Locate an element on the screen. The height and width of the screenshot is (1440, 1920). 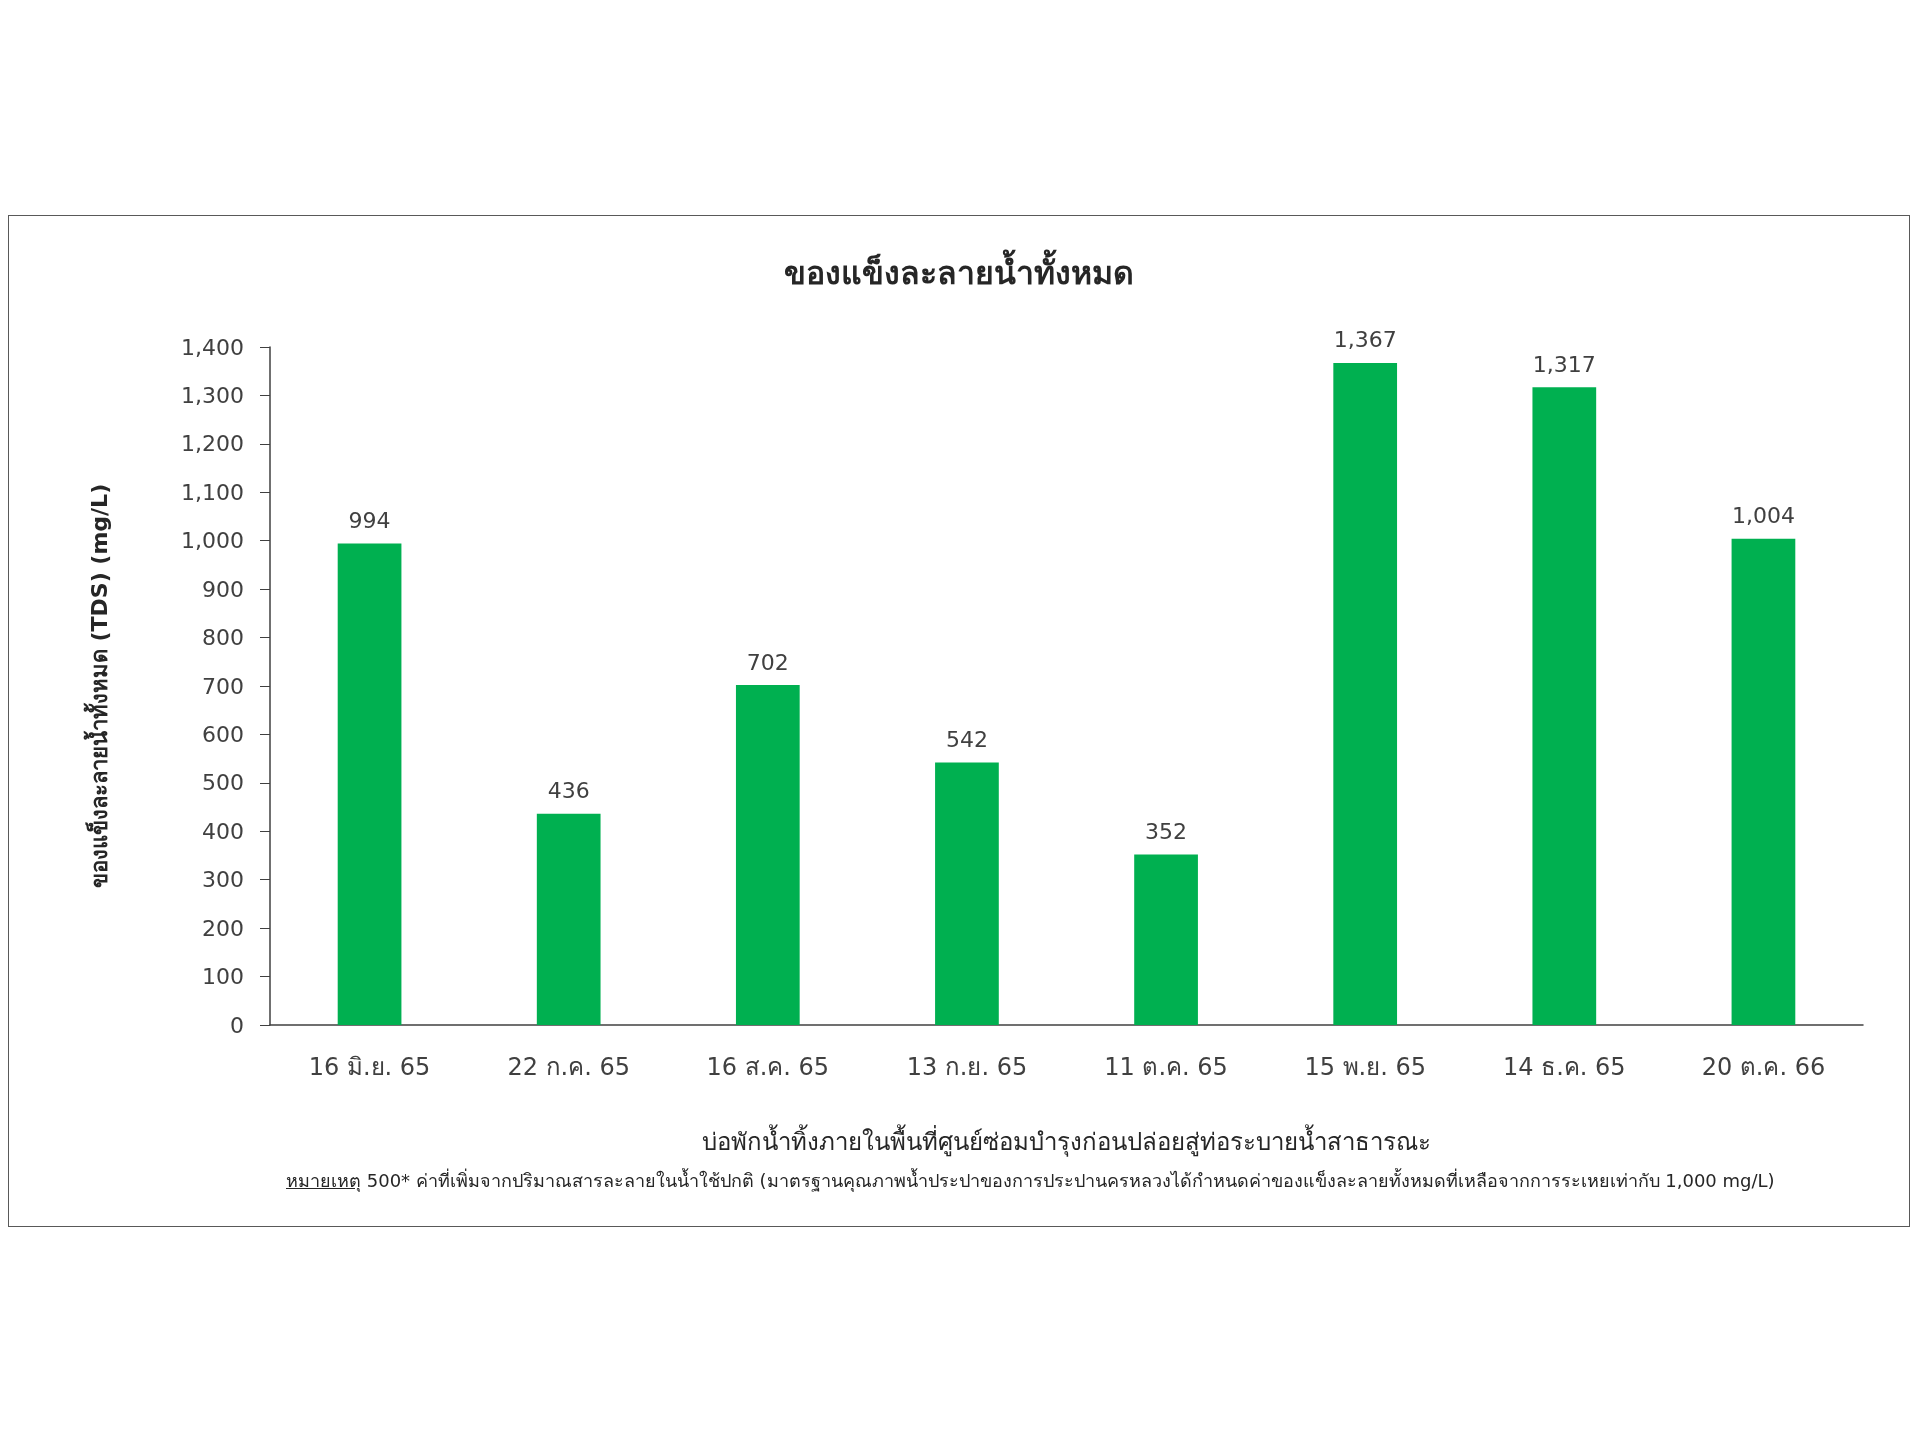
chart-title: ของแข็งละลายน้ำทั้งหมด is located at coordinates (959, 270).